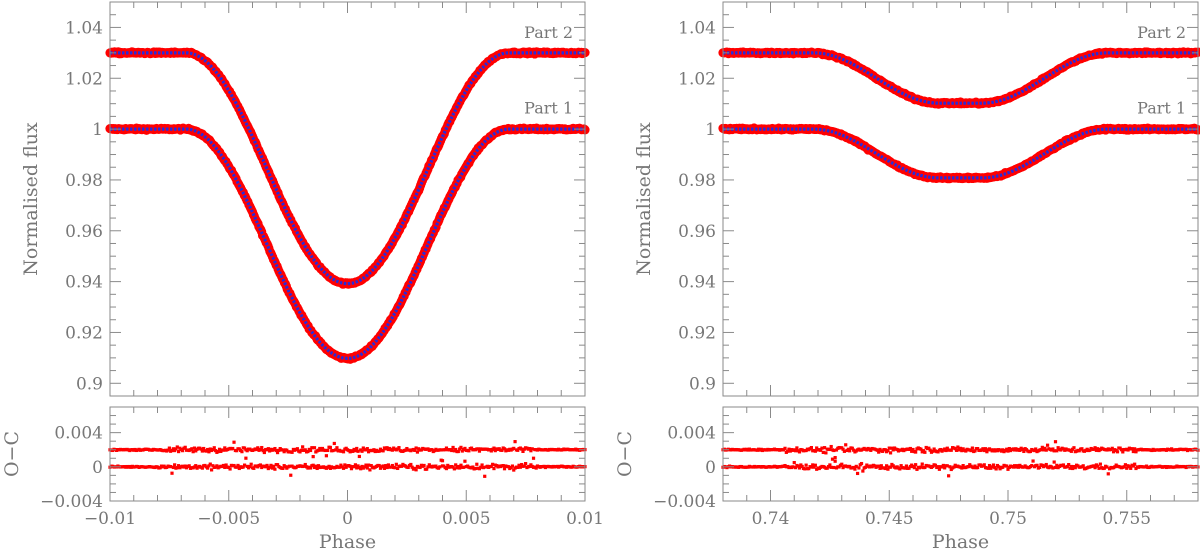  I want to click on x-tick-label: 0, so click(347, 519).